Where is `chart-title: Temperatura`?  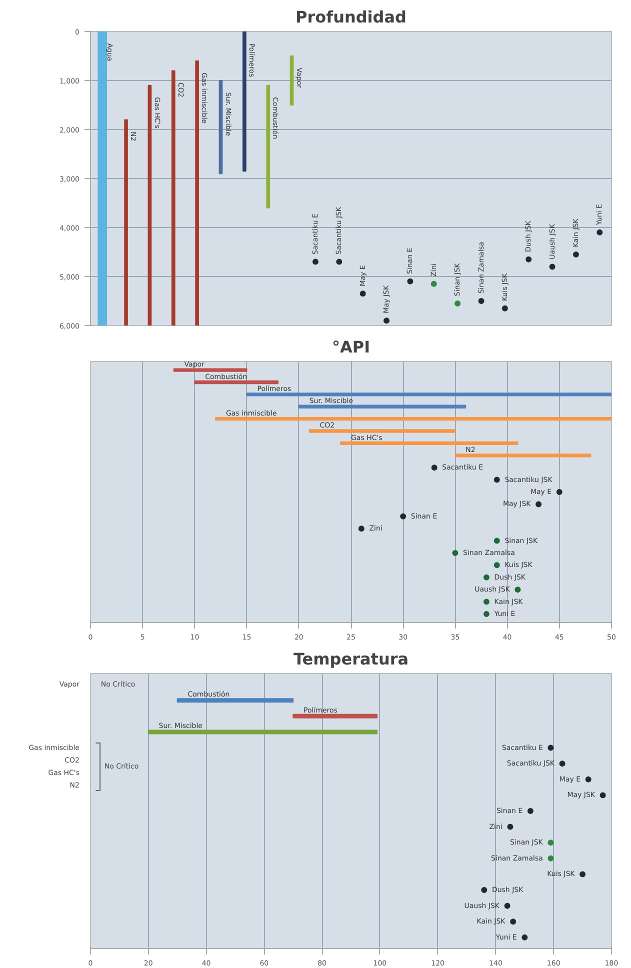
chart-title: Temperatura is located at coordinates (351, 659).